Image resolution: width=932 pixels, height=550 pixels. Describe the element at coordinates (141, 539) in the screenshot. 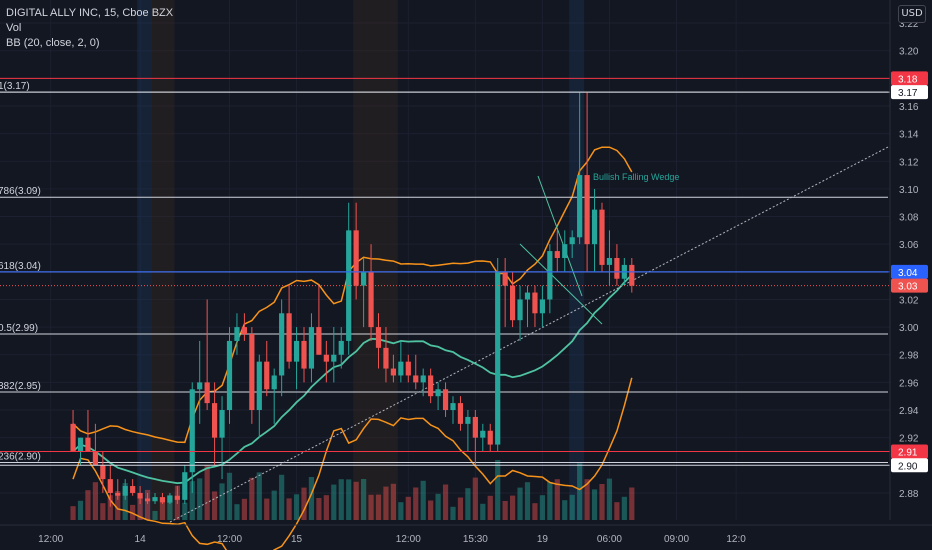

I see `x-tick-label: 14` at that location.